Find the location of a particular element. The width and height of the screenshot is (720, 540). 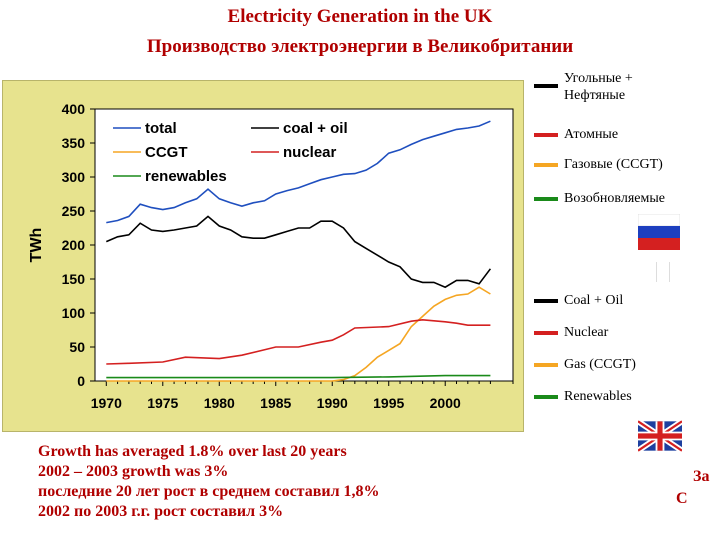

uk-flag-icon is located at coordinates (660, 436).